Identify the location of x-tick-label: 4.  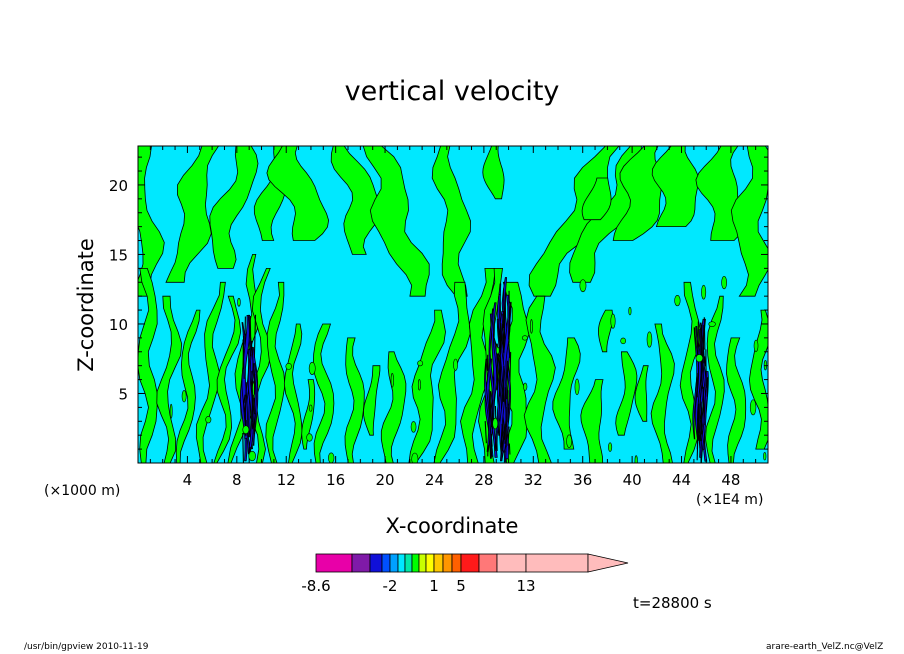
(188, 480).